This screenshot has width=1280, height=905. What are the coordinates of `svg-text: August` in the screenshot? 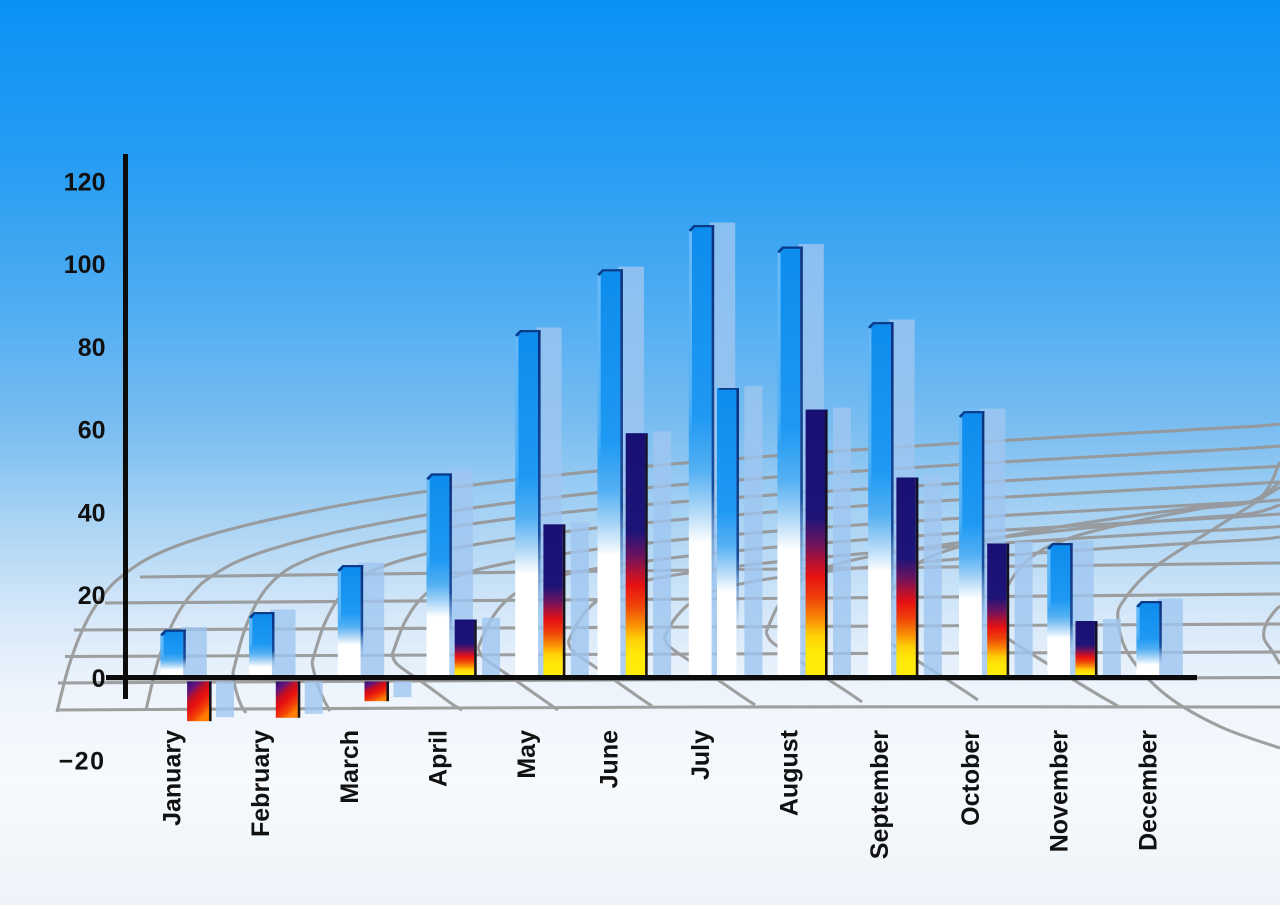 It's located at (789, 772).